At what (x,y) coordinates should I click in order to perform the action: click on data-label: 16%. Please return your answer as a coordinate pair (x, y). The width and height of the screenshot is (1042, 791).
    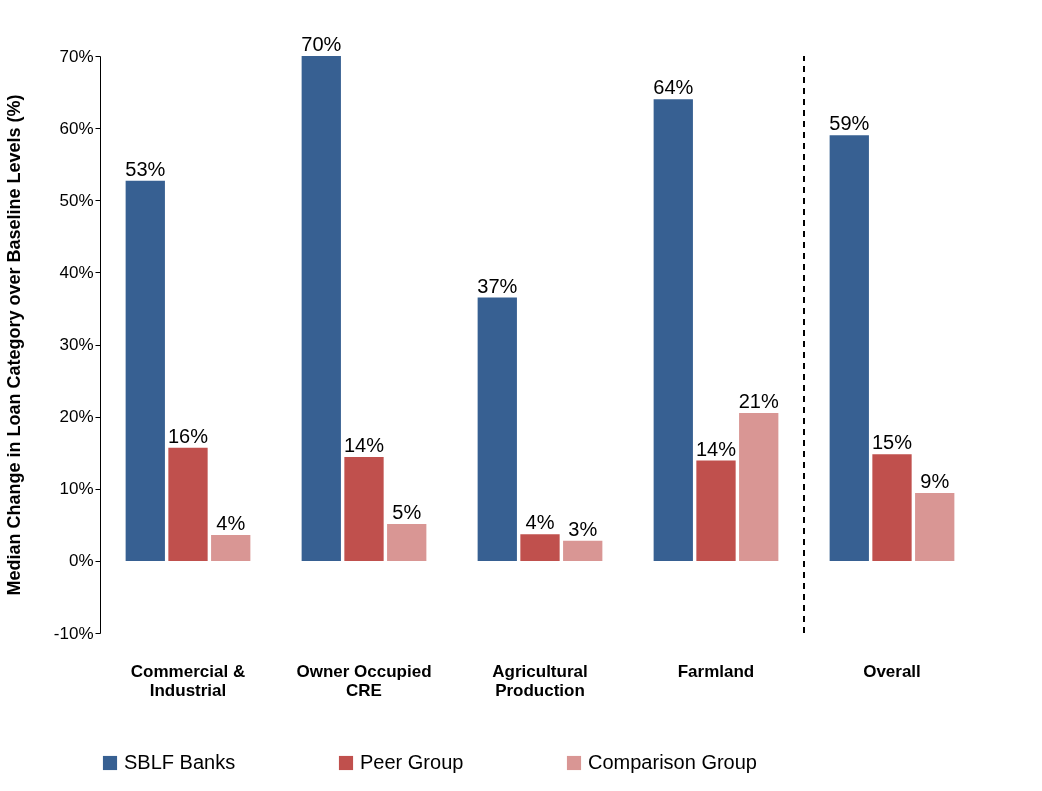
    Looking at the image, I should click on (188, 435).